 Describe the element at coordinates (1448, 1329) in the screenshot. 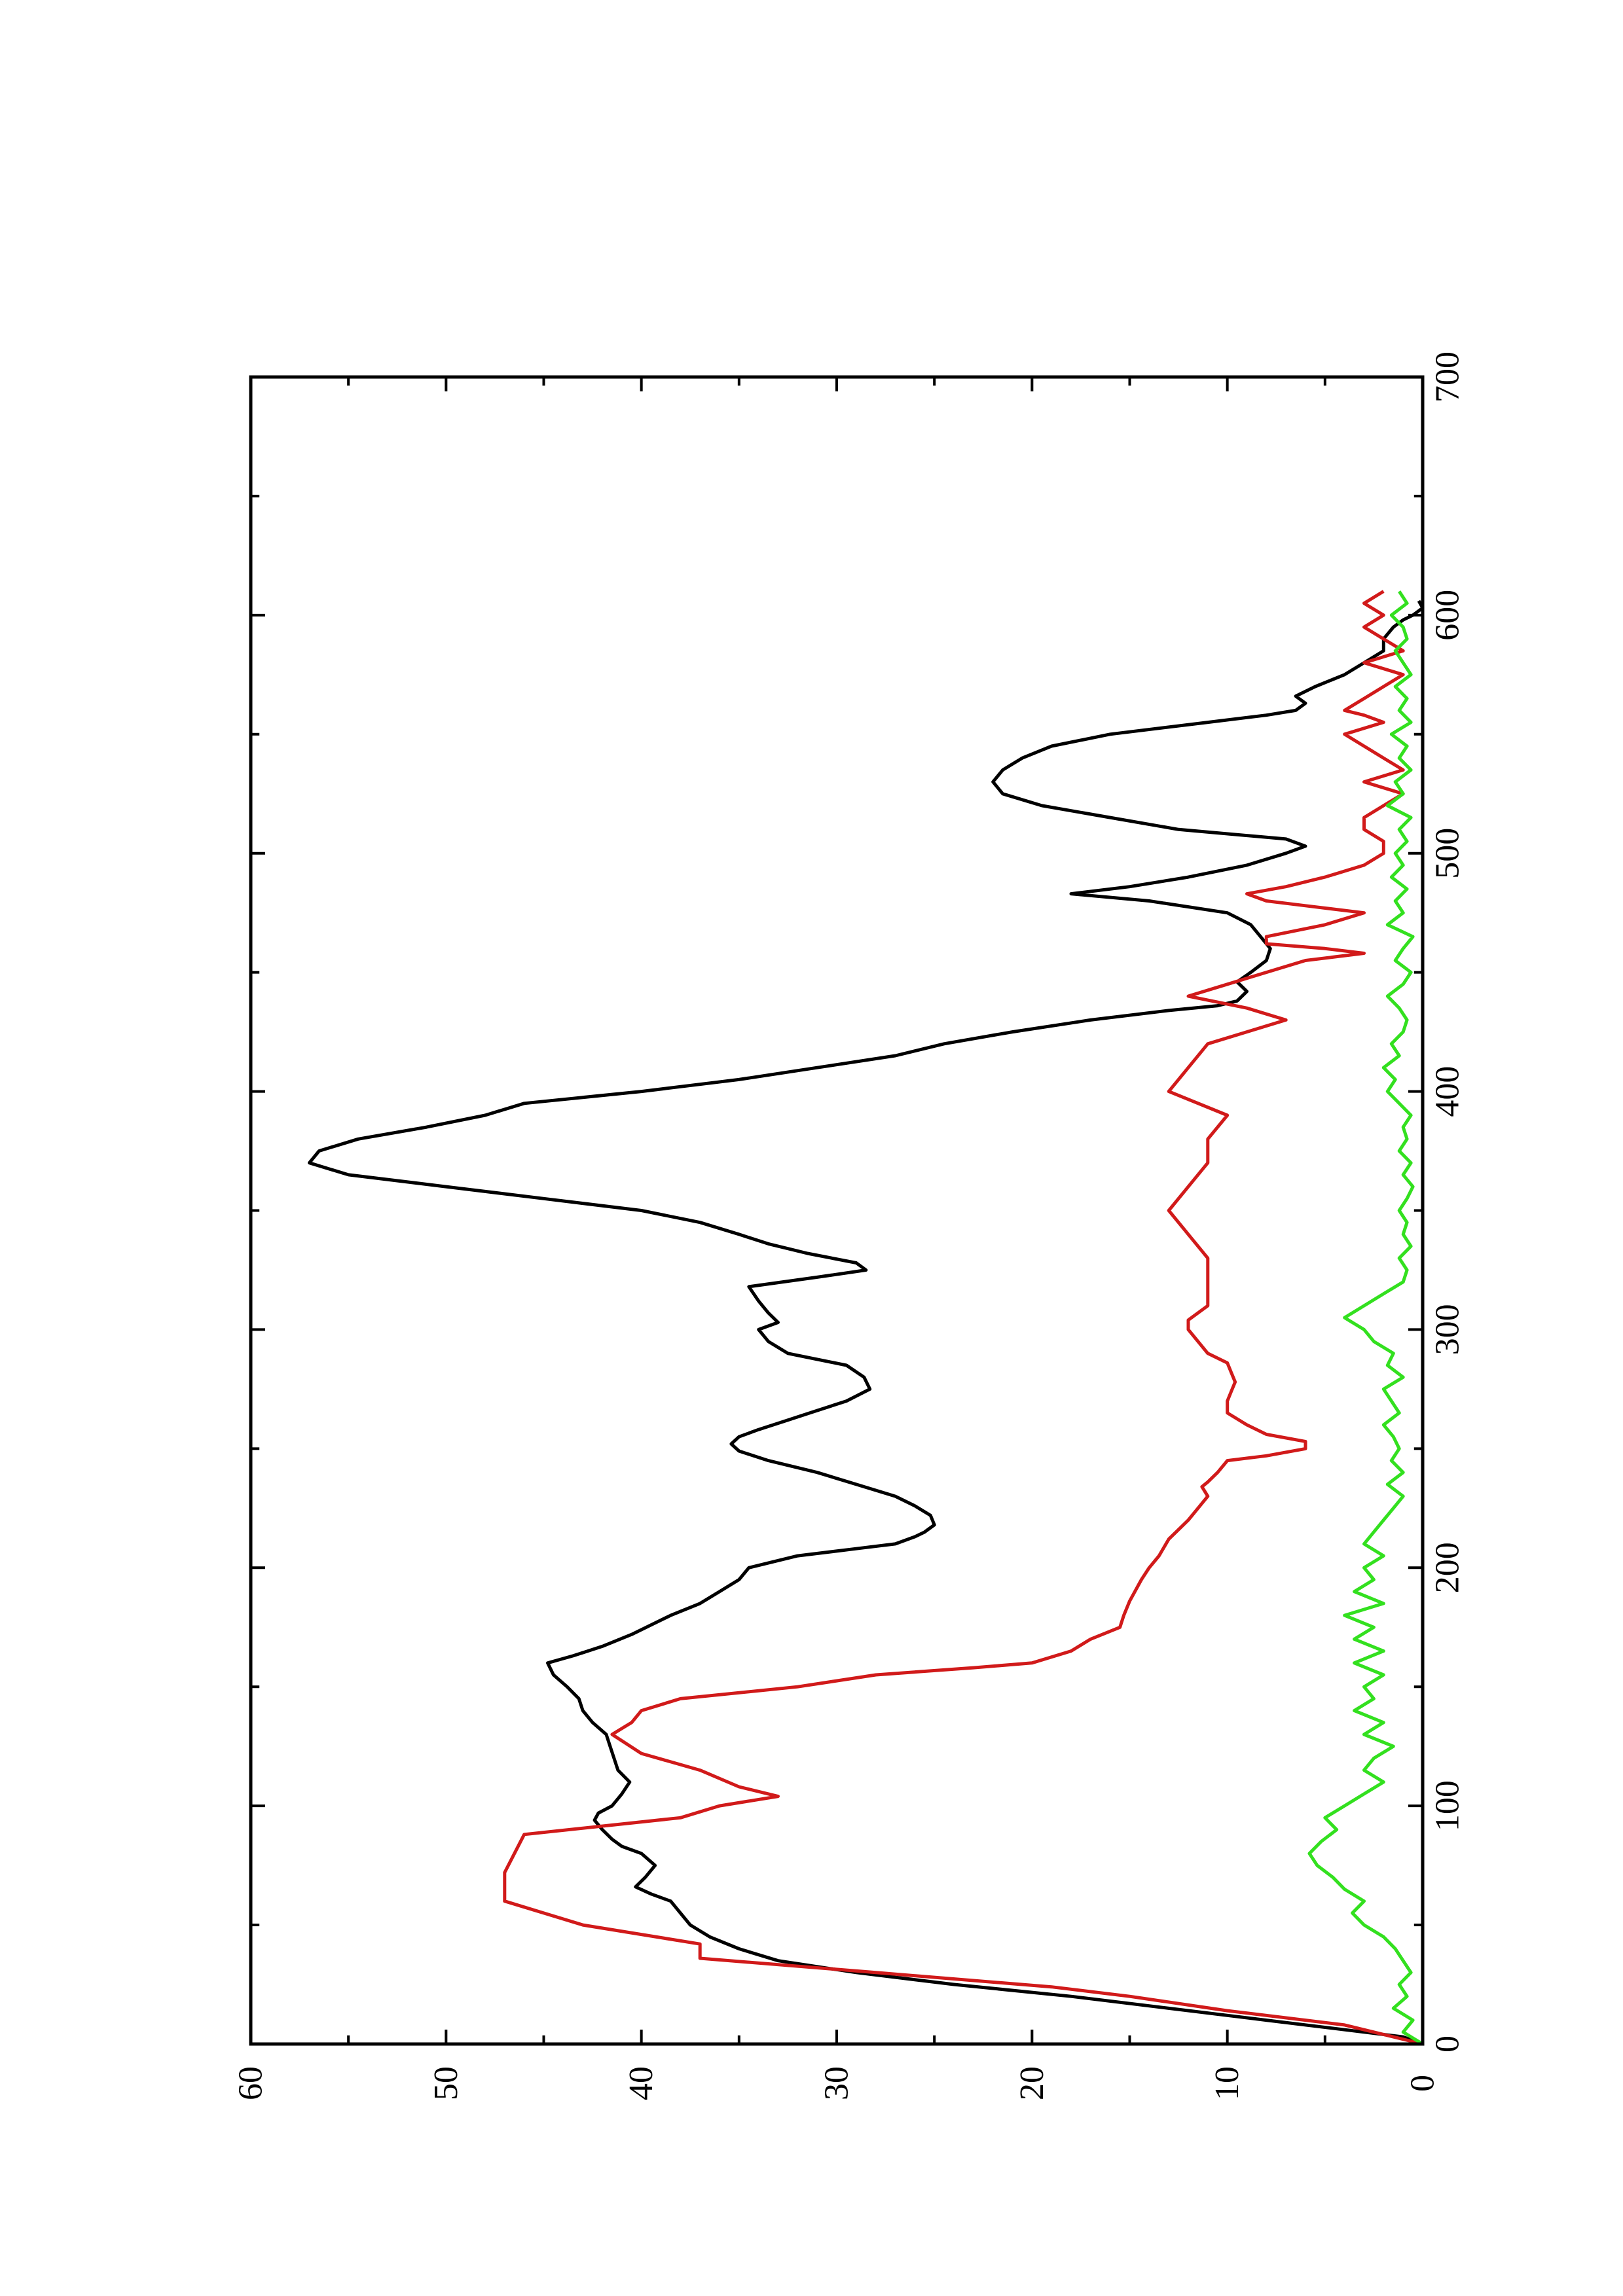

I see `x-tick-label: 300` at that location.